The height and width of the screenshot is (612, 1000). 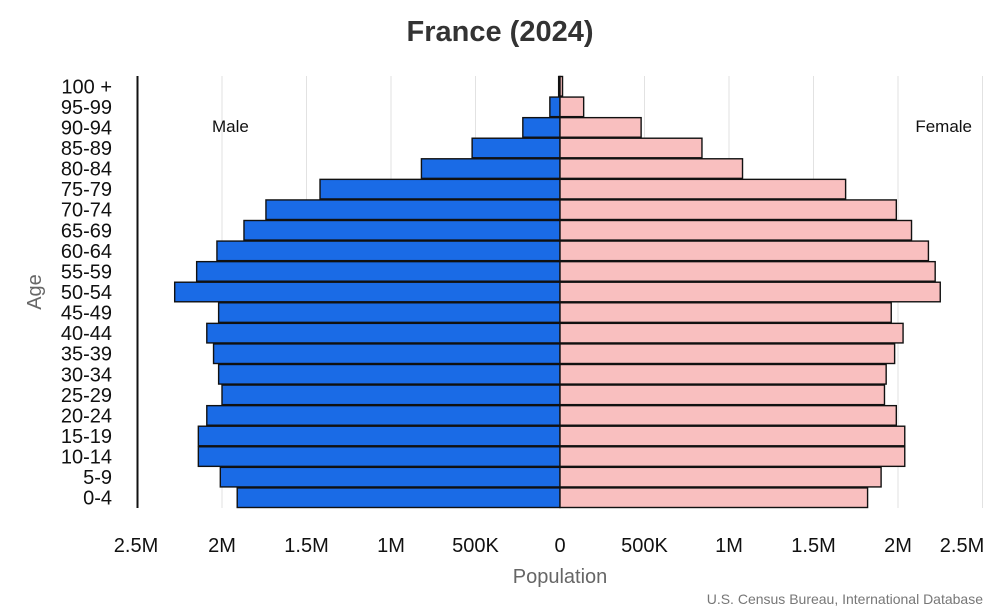 I want to click on age-tick-label: 50-54, so click(x=86, y=293).